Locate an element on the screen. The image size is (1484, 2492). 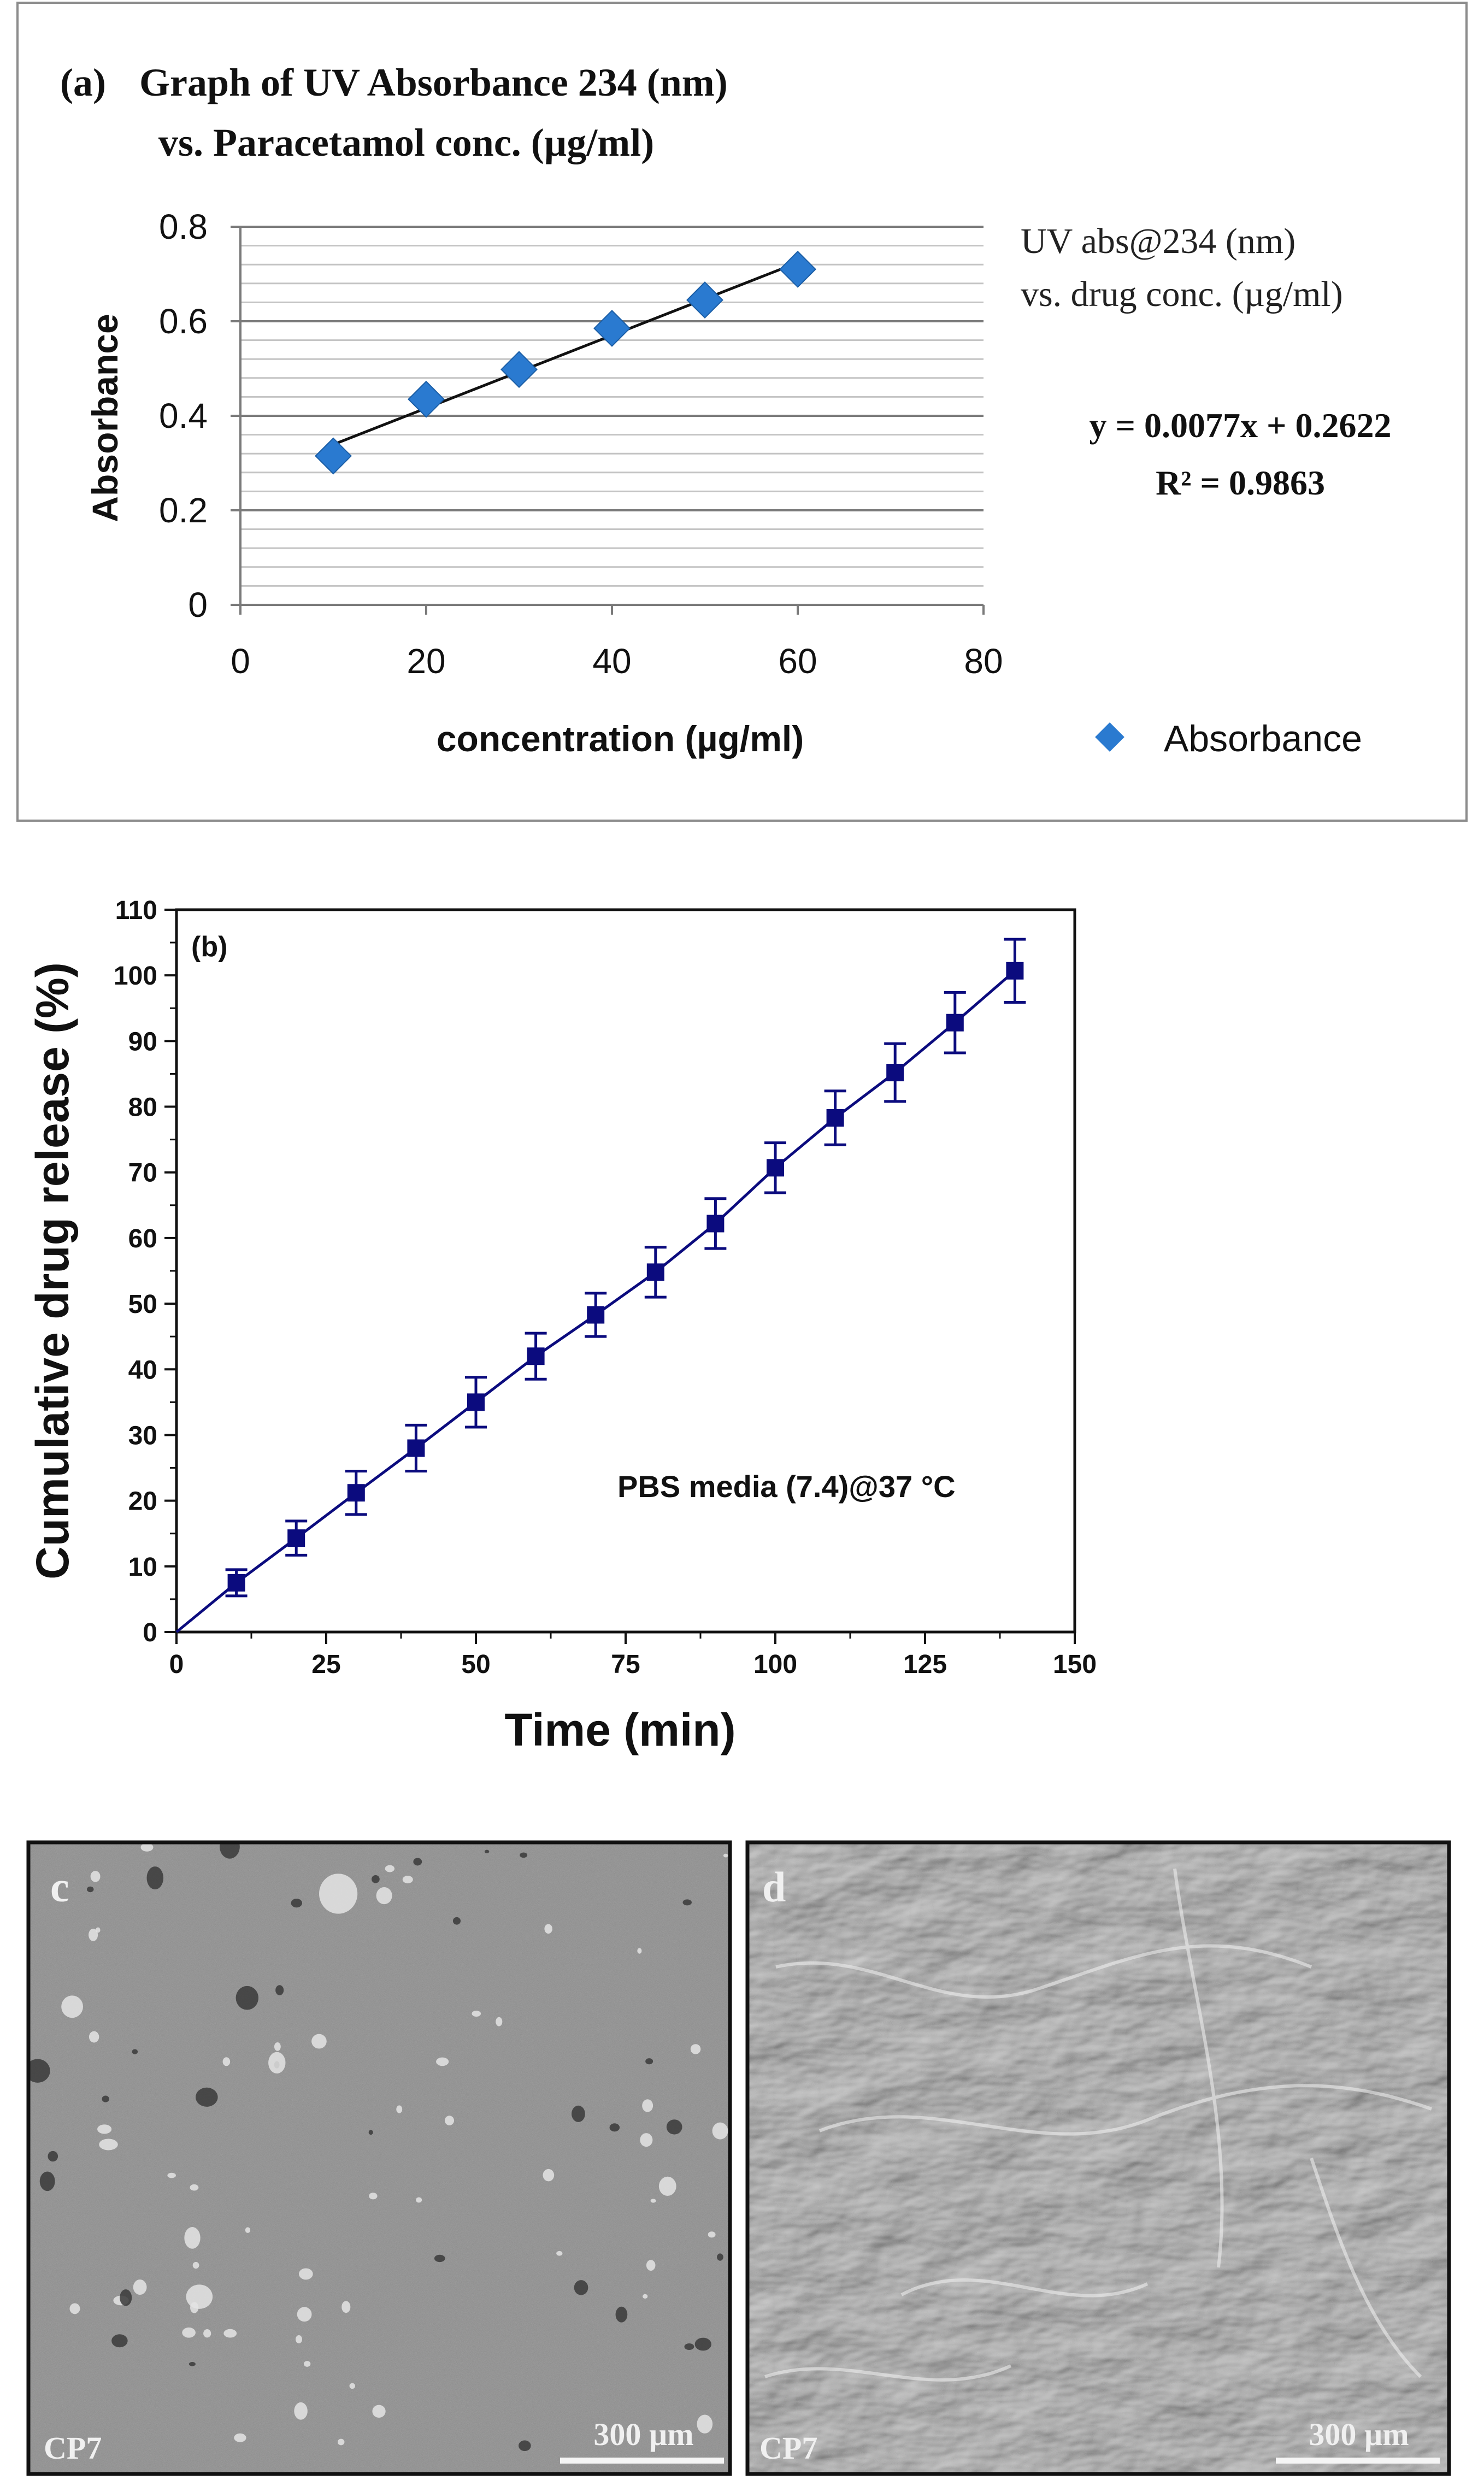
panel-b-y-tick-label: 100 is located at coordinates (135, 977).